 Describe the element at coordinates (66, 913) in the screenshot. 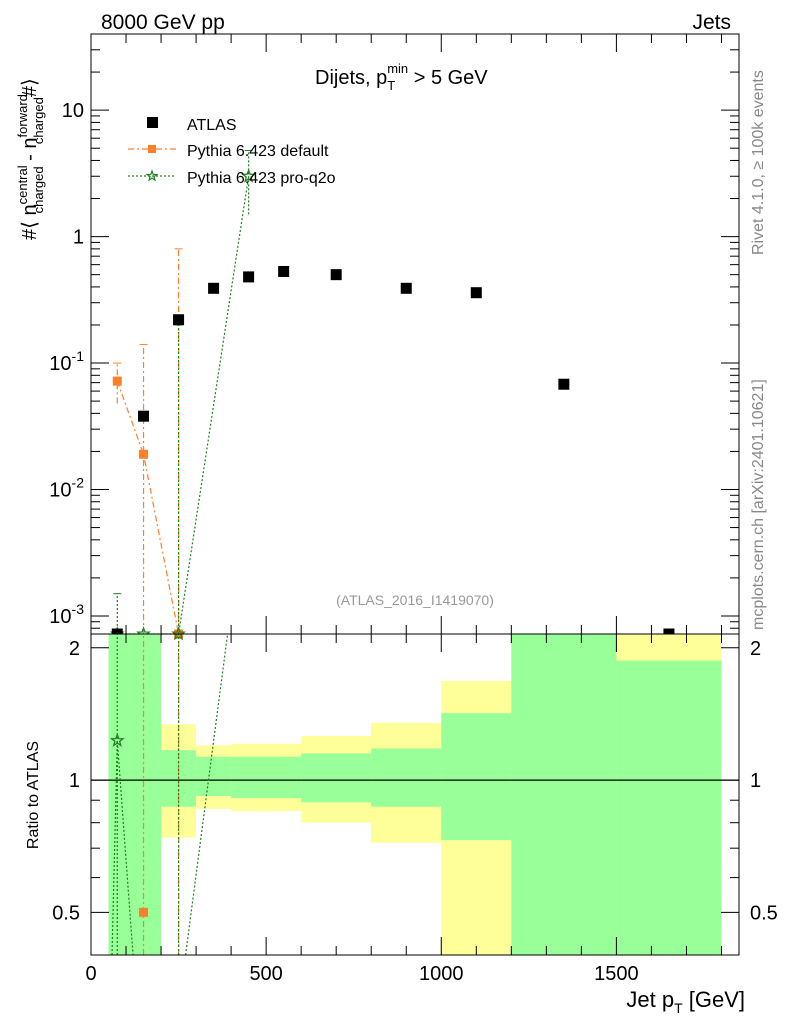

I see `ratio-ytick-label-left: 0.5` at that location.